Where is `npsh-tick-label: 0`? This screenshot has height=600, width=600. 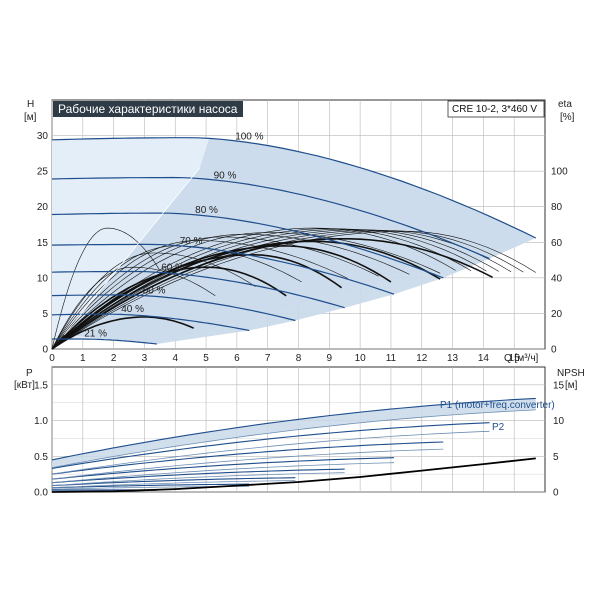
npsh-tick-label: 0 is located at coordinates (556, 493).